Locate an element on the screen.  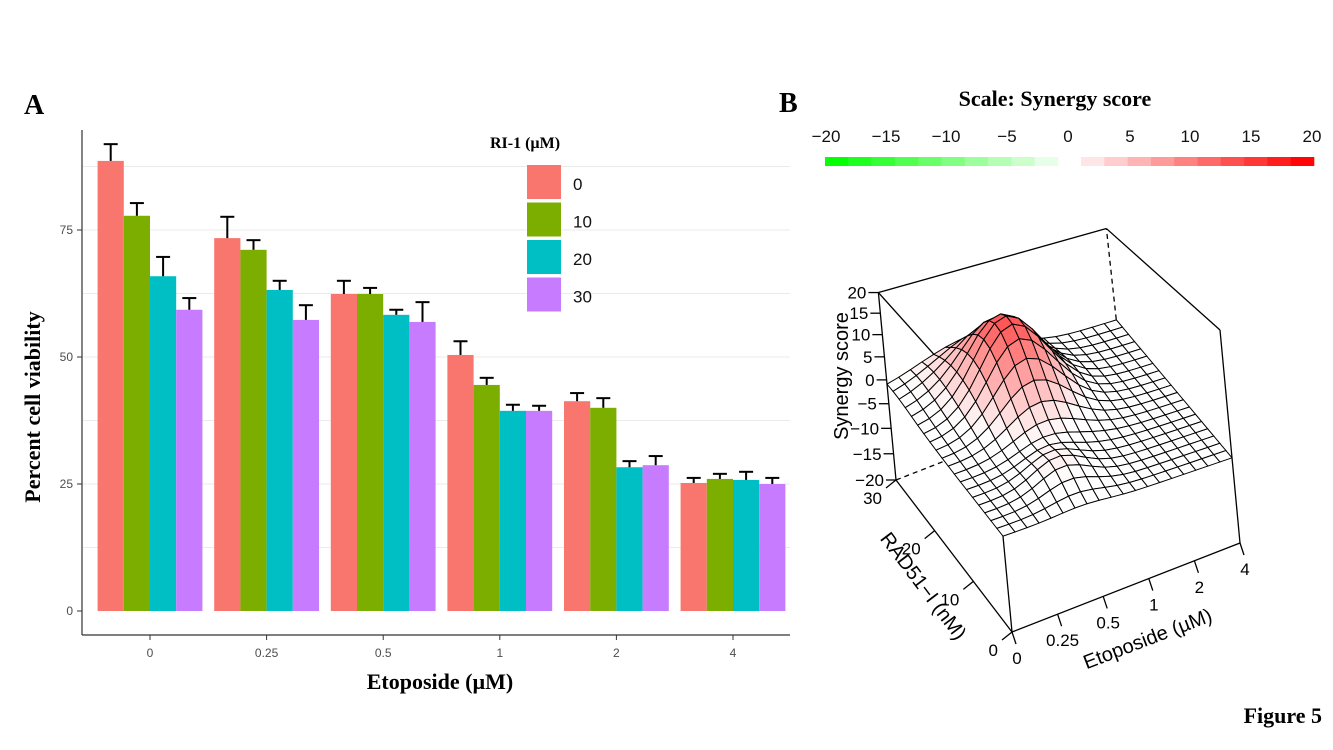
y-tick-label: 50 is located at coordinates (67, 357).